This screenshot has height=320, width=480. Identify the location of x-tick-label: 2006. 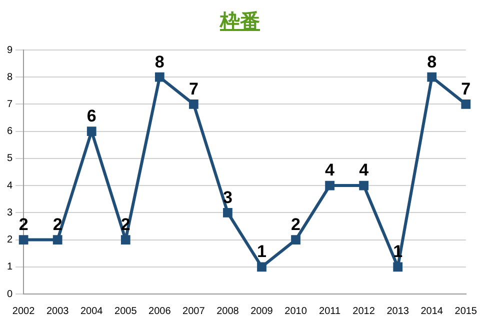
(160, 311).